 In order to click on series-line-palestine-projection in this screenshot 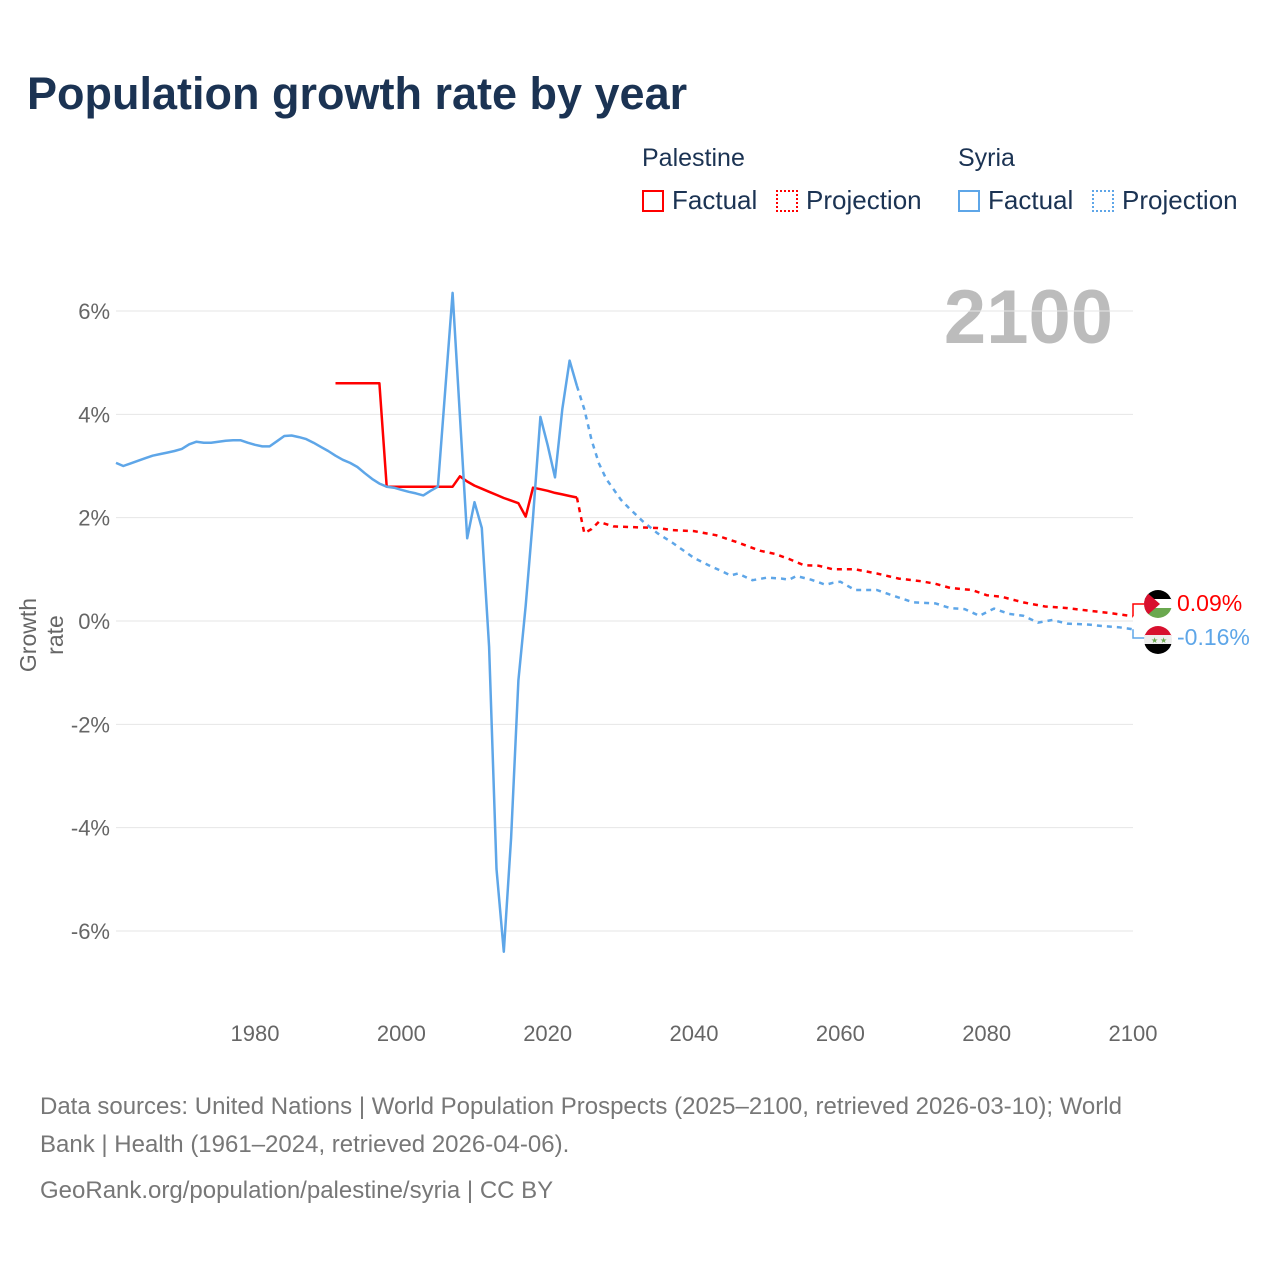, I will do `click(854, 557)`.